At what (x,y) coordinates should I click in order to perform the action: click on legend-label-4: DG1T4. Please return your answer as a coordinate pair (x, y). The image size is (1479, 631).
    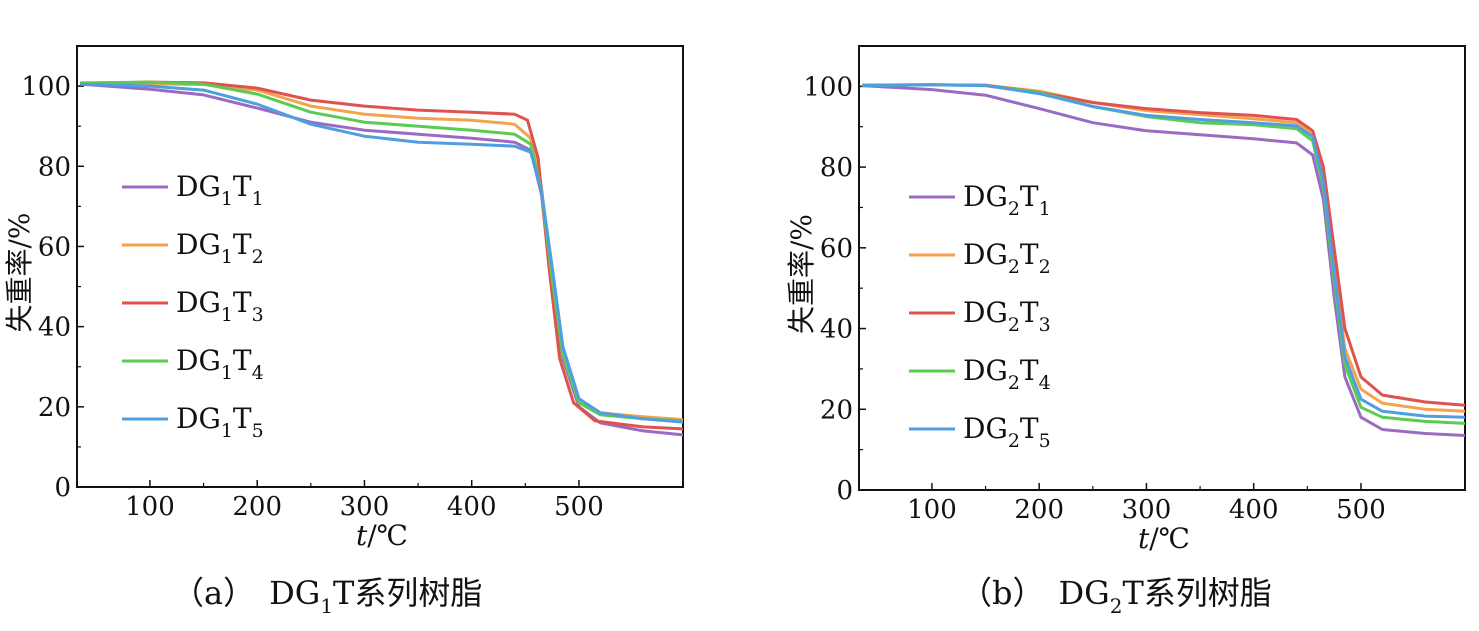
    Looking at the image, I should click on (220, 364).